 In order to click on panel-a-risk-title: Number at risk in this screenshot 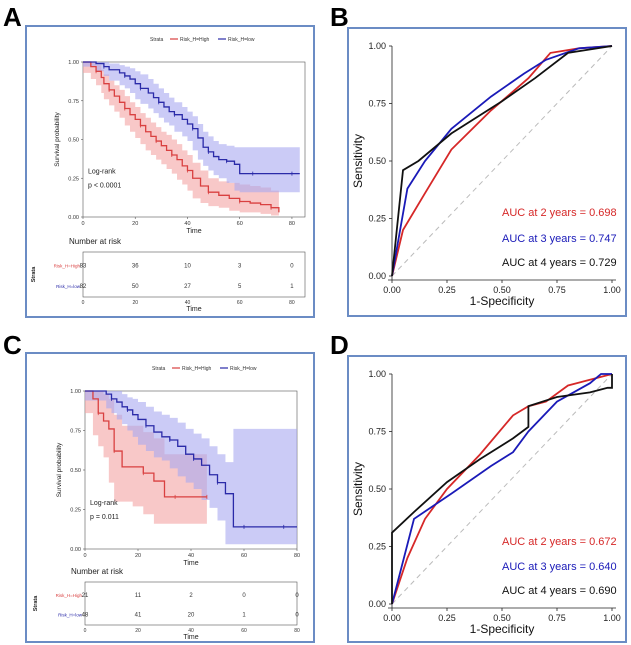, I will do `click(95, 241)`.